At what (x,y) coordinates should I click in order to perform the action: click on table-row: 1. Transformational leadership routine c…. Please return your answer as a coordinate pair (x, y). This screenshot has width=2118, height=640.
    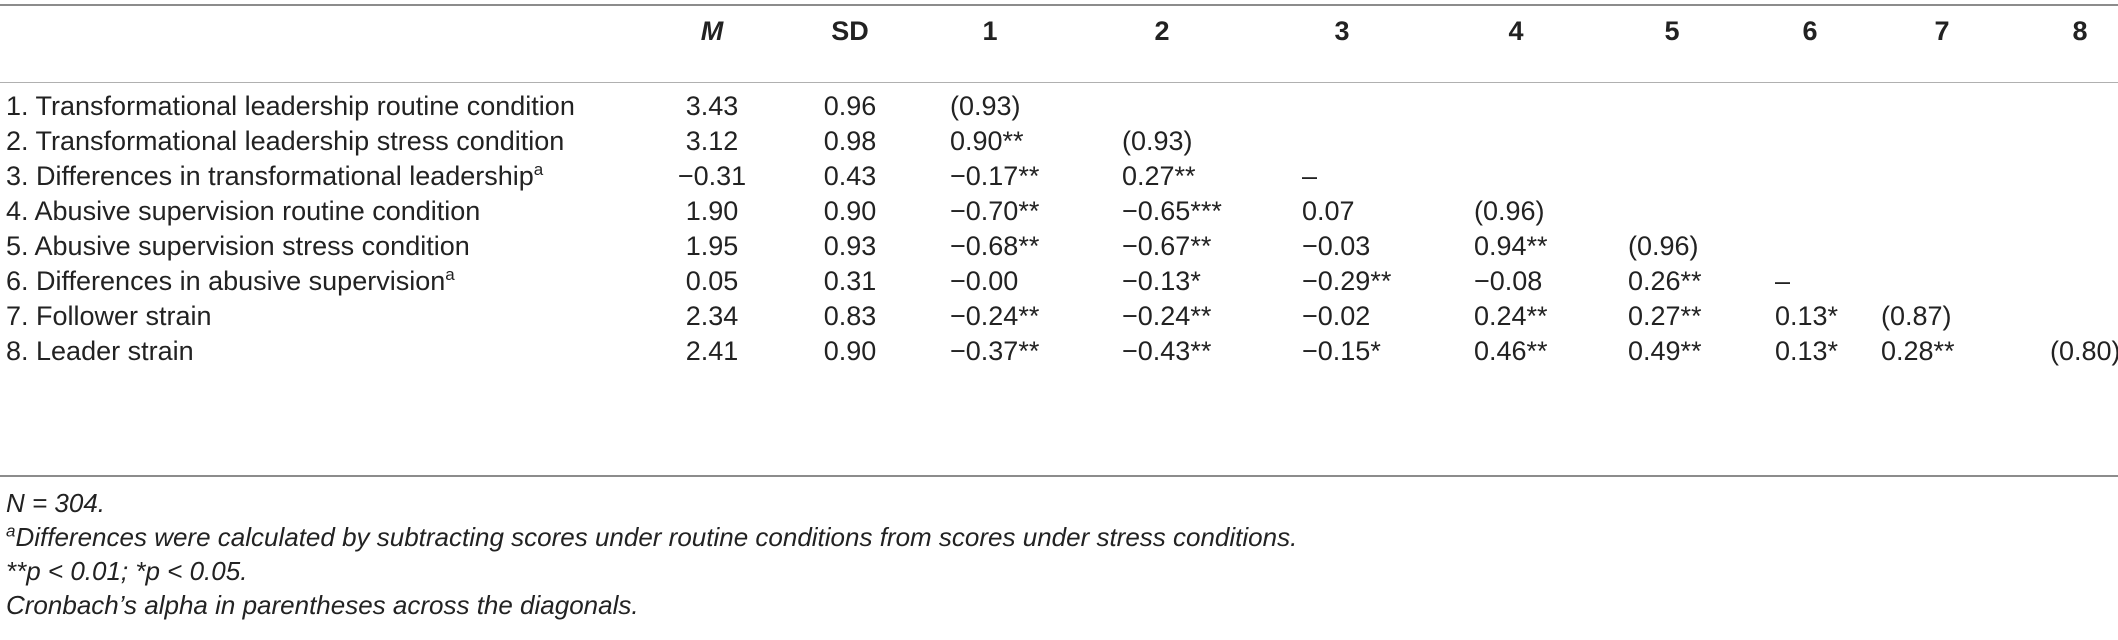
    Looking at the image, I should click on (1059, 106).